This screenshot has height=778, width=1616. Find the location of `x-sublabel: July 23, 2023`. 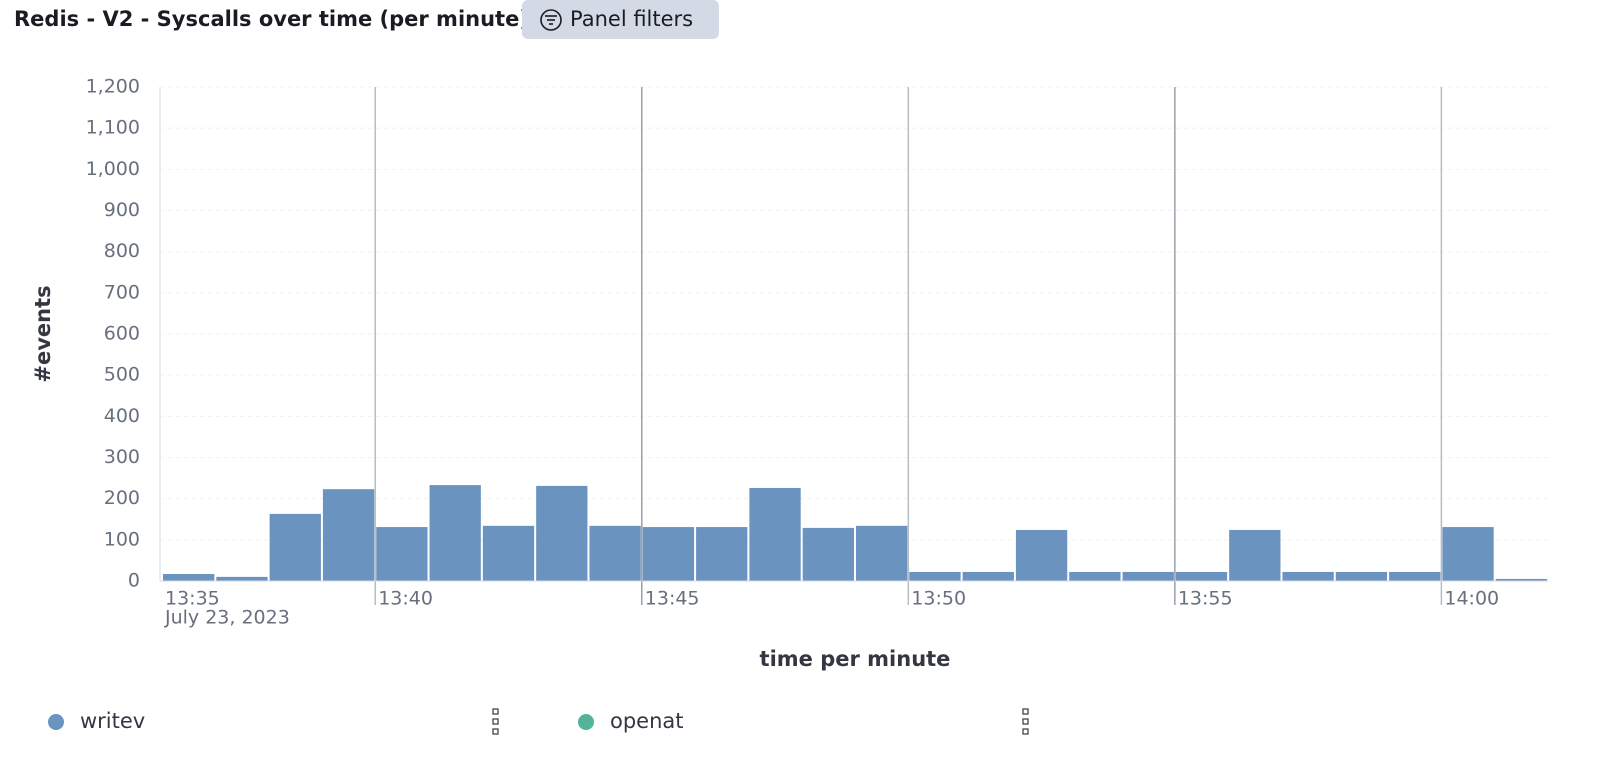

x-sublabel: July 23, 2023 is located at coordinates (227, 618).